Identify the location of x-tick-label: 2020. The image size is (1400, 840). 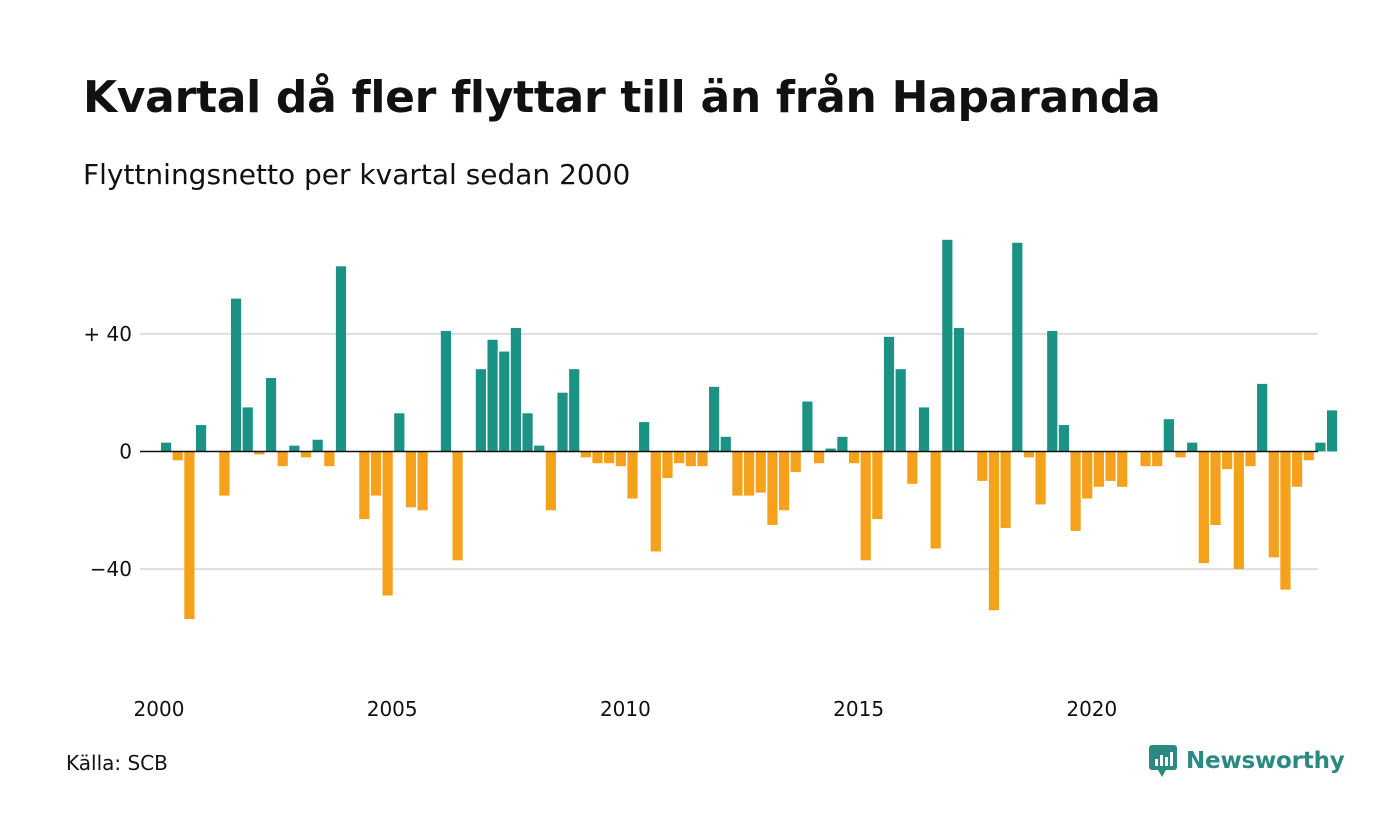
(1091, 709).